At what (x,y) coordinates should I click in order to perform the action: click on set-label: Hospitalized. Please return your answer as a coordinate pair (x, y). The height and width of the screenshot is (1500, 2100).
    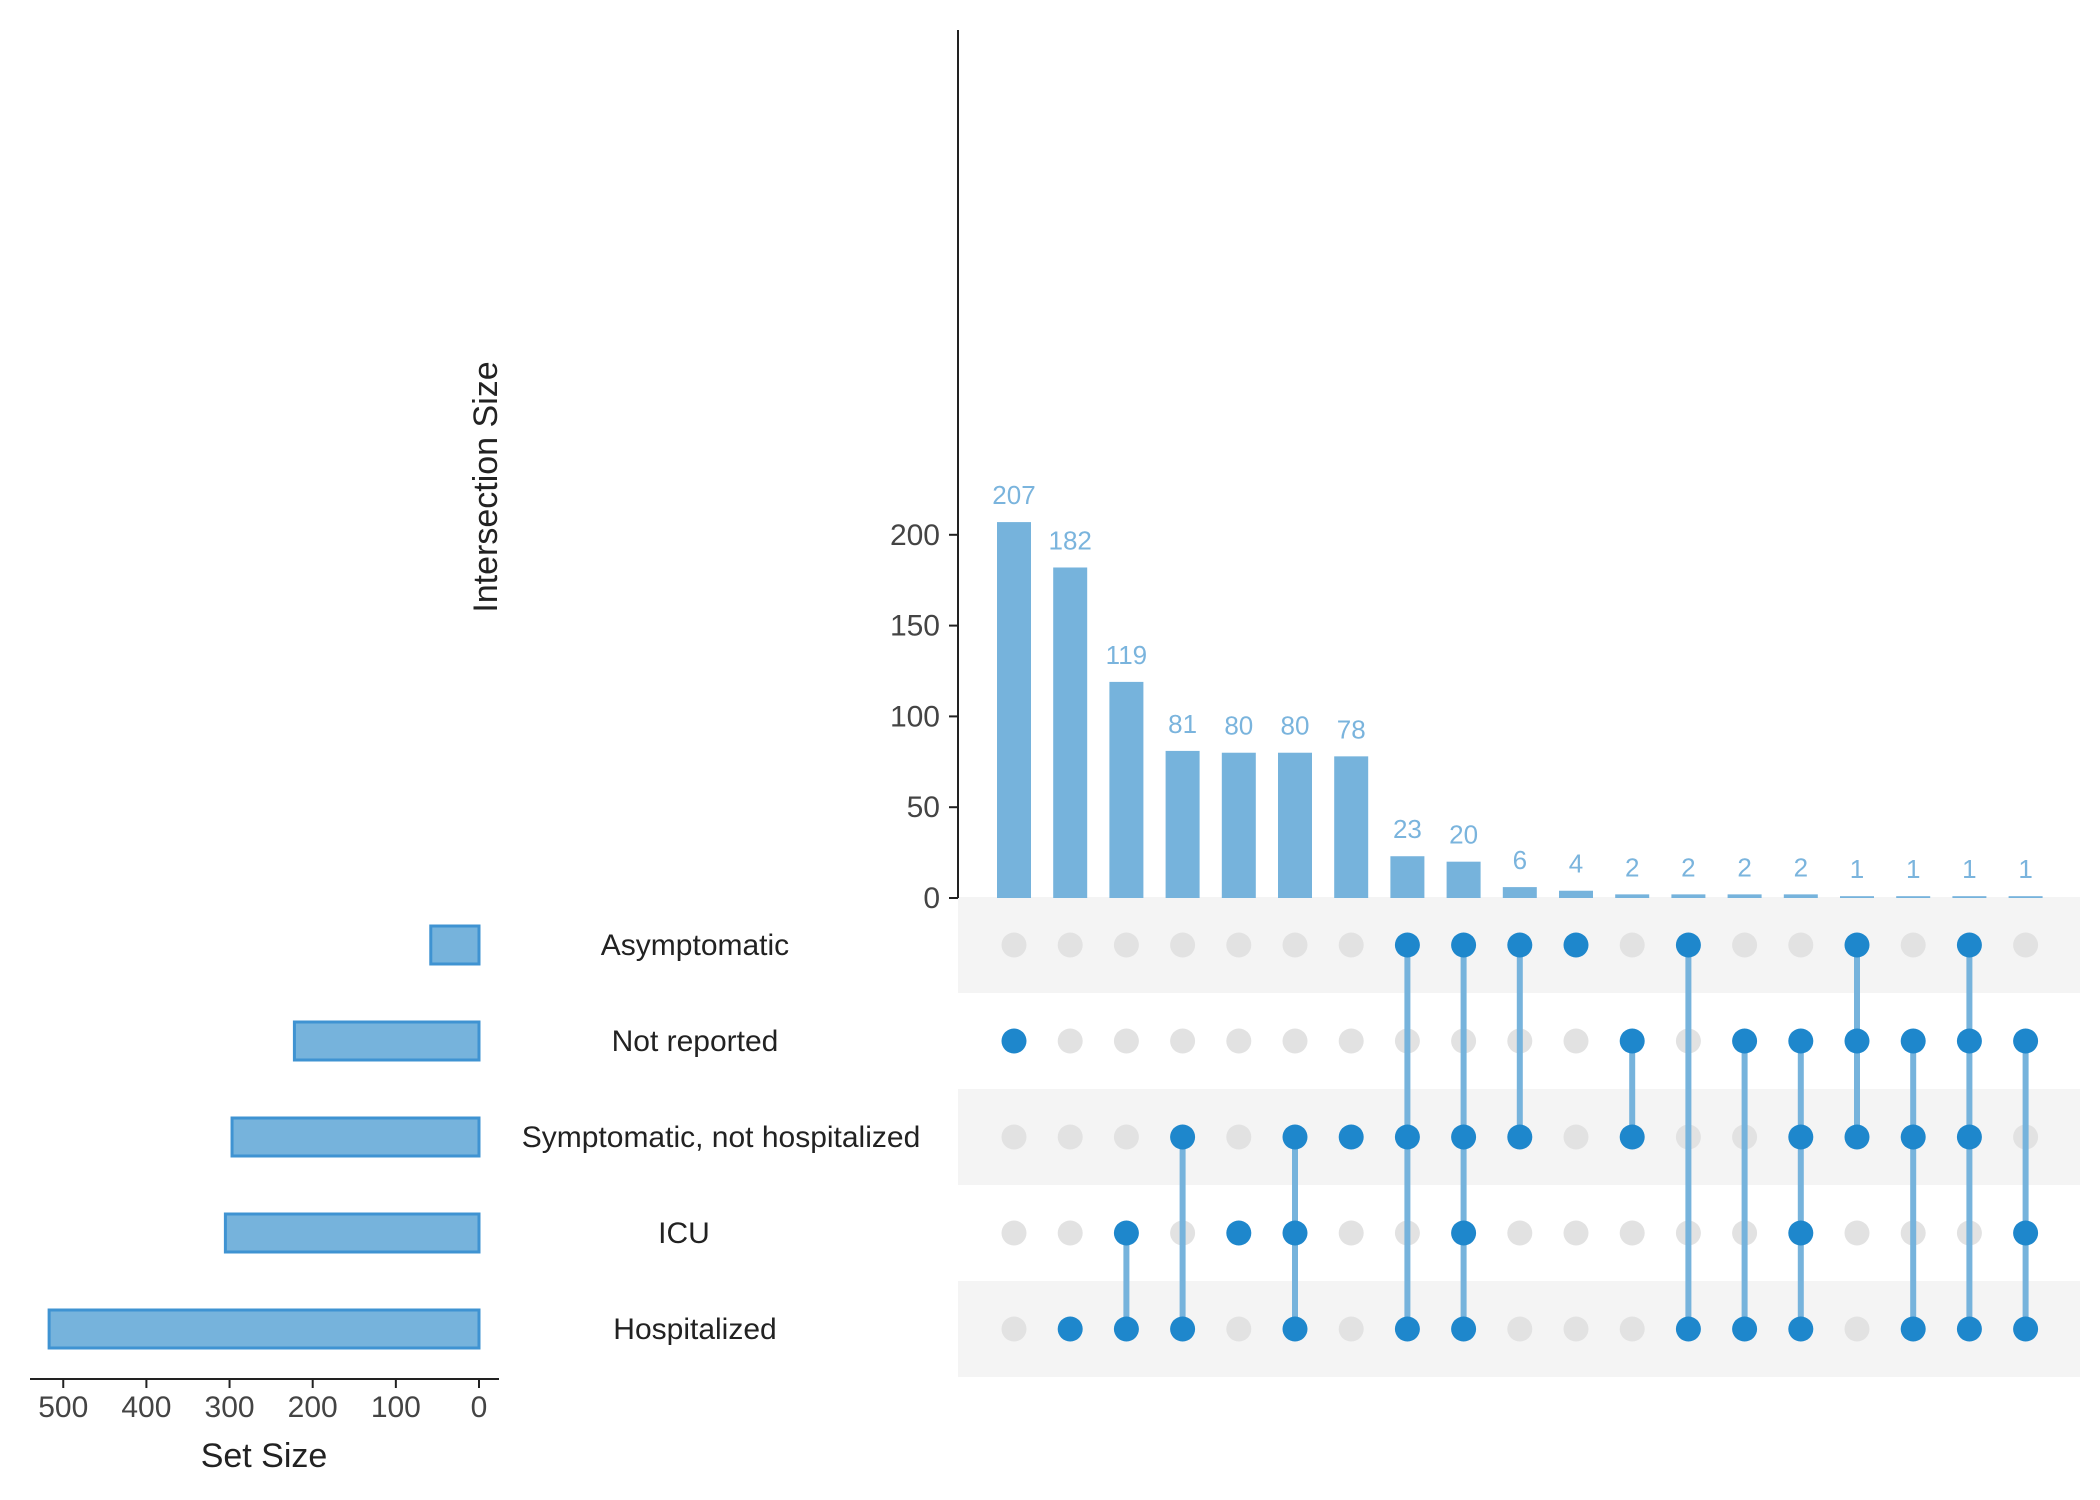
    Looking at the image, I should click on (694, 1329).